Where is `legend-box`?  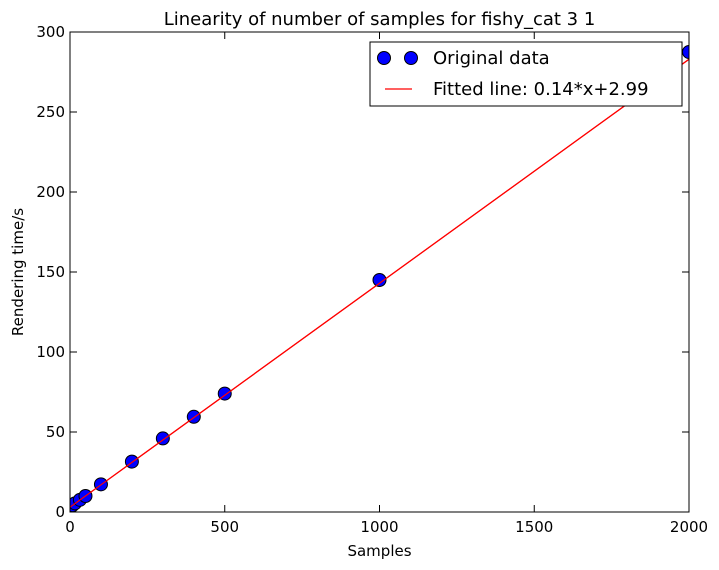
legend-box is located at coordinates (526, 74).